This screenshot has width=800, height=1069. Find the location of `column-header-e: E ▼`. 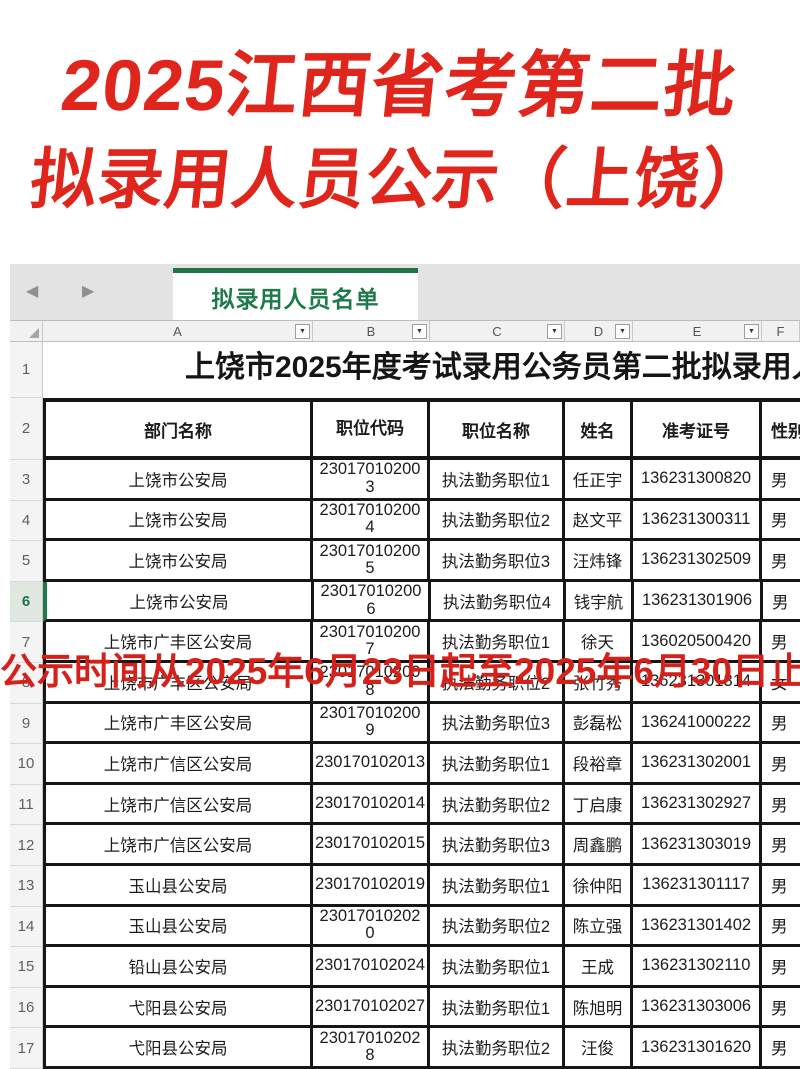

column-header-e: E ▼ is located at coordinates (697, 331).